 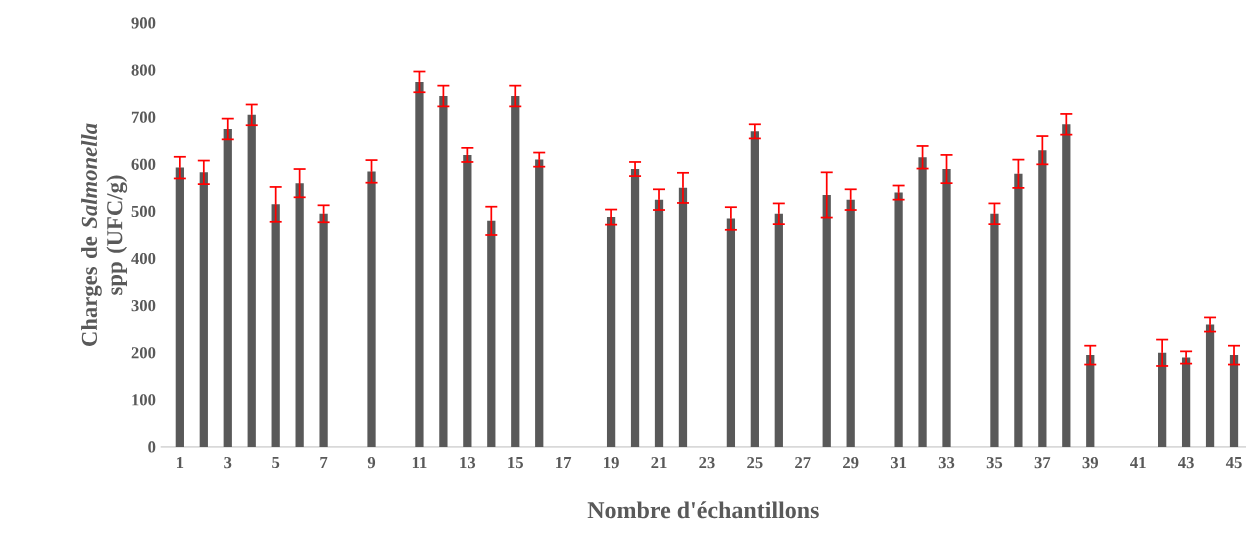 I want to click on x-tick-label: 31, so click(x=898, y=463).